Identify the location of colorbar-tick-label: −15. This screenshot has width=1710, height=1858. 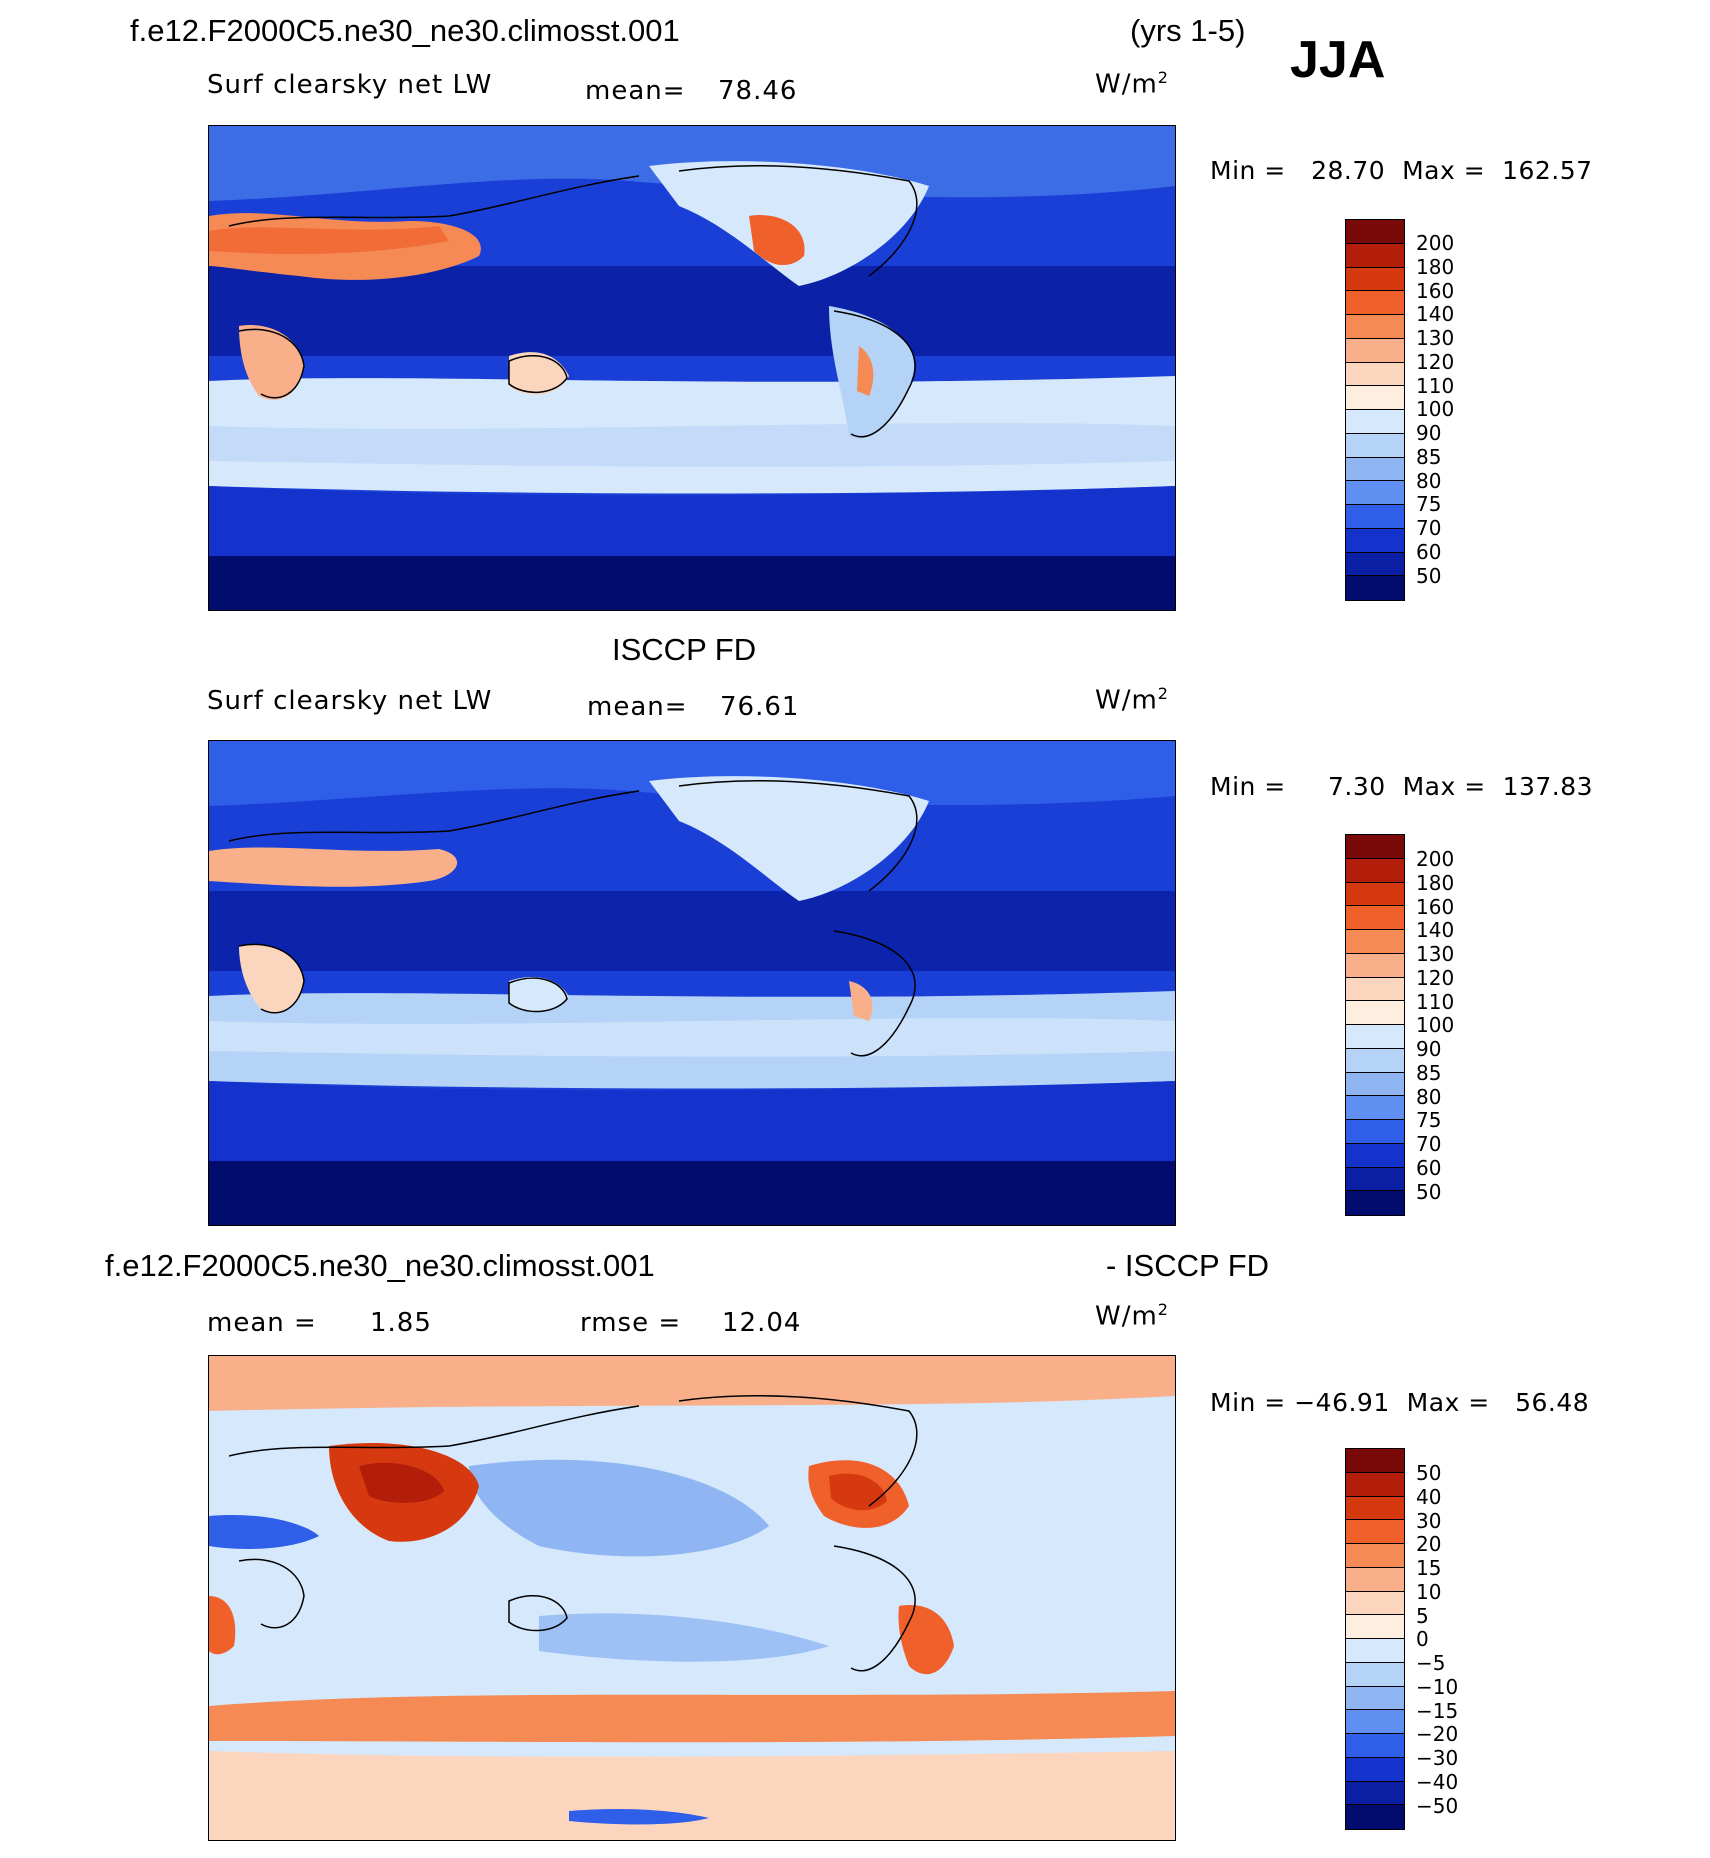
(1437, 1710).